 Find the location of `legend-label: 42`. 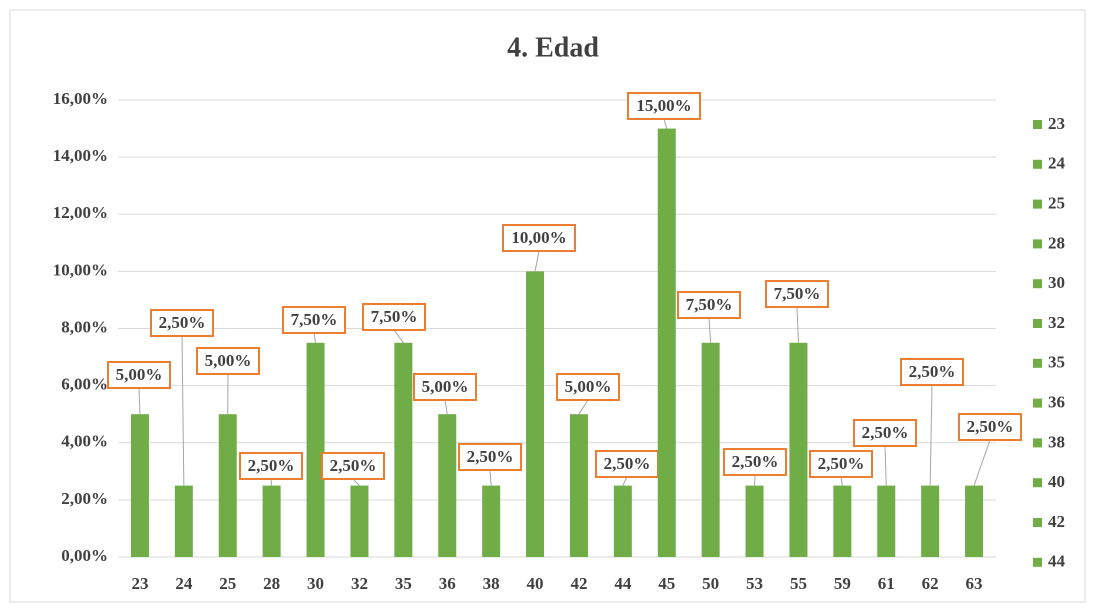

legend-label: 42 is located at coordinates (1056, 521).